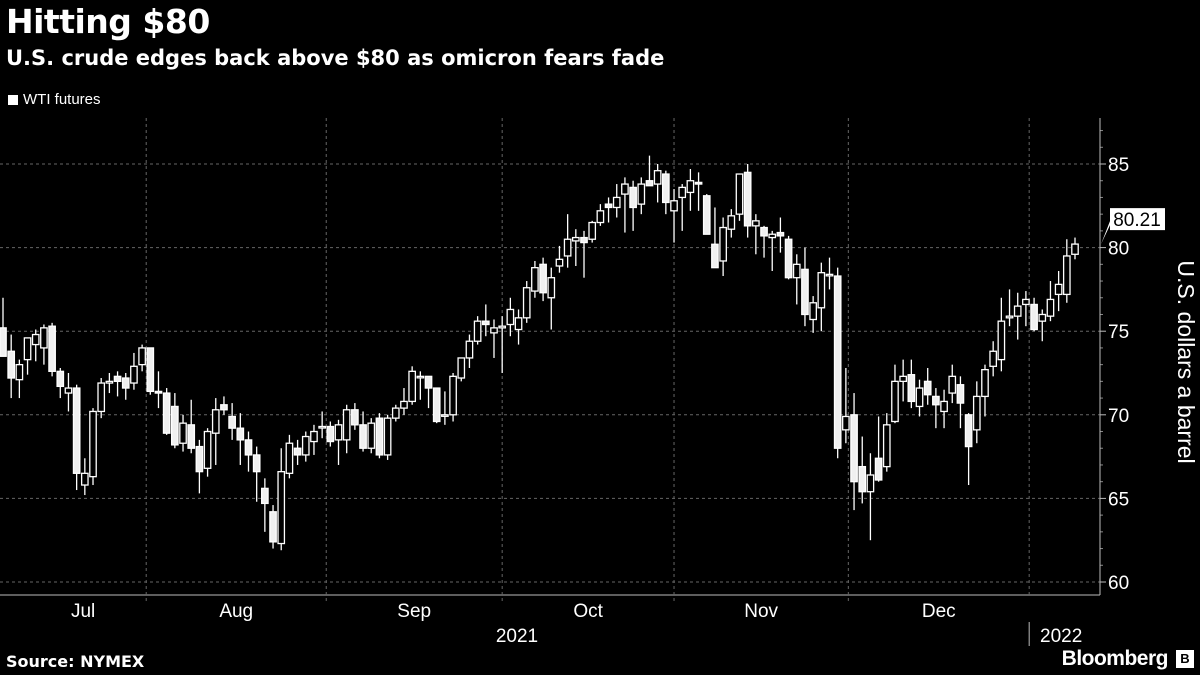  I want to click on y-tick-label: 65, so click(1118, 499).